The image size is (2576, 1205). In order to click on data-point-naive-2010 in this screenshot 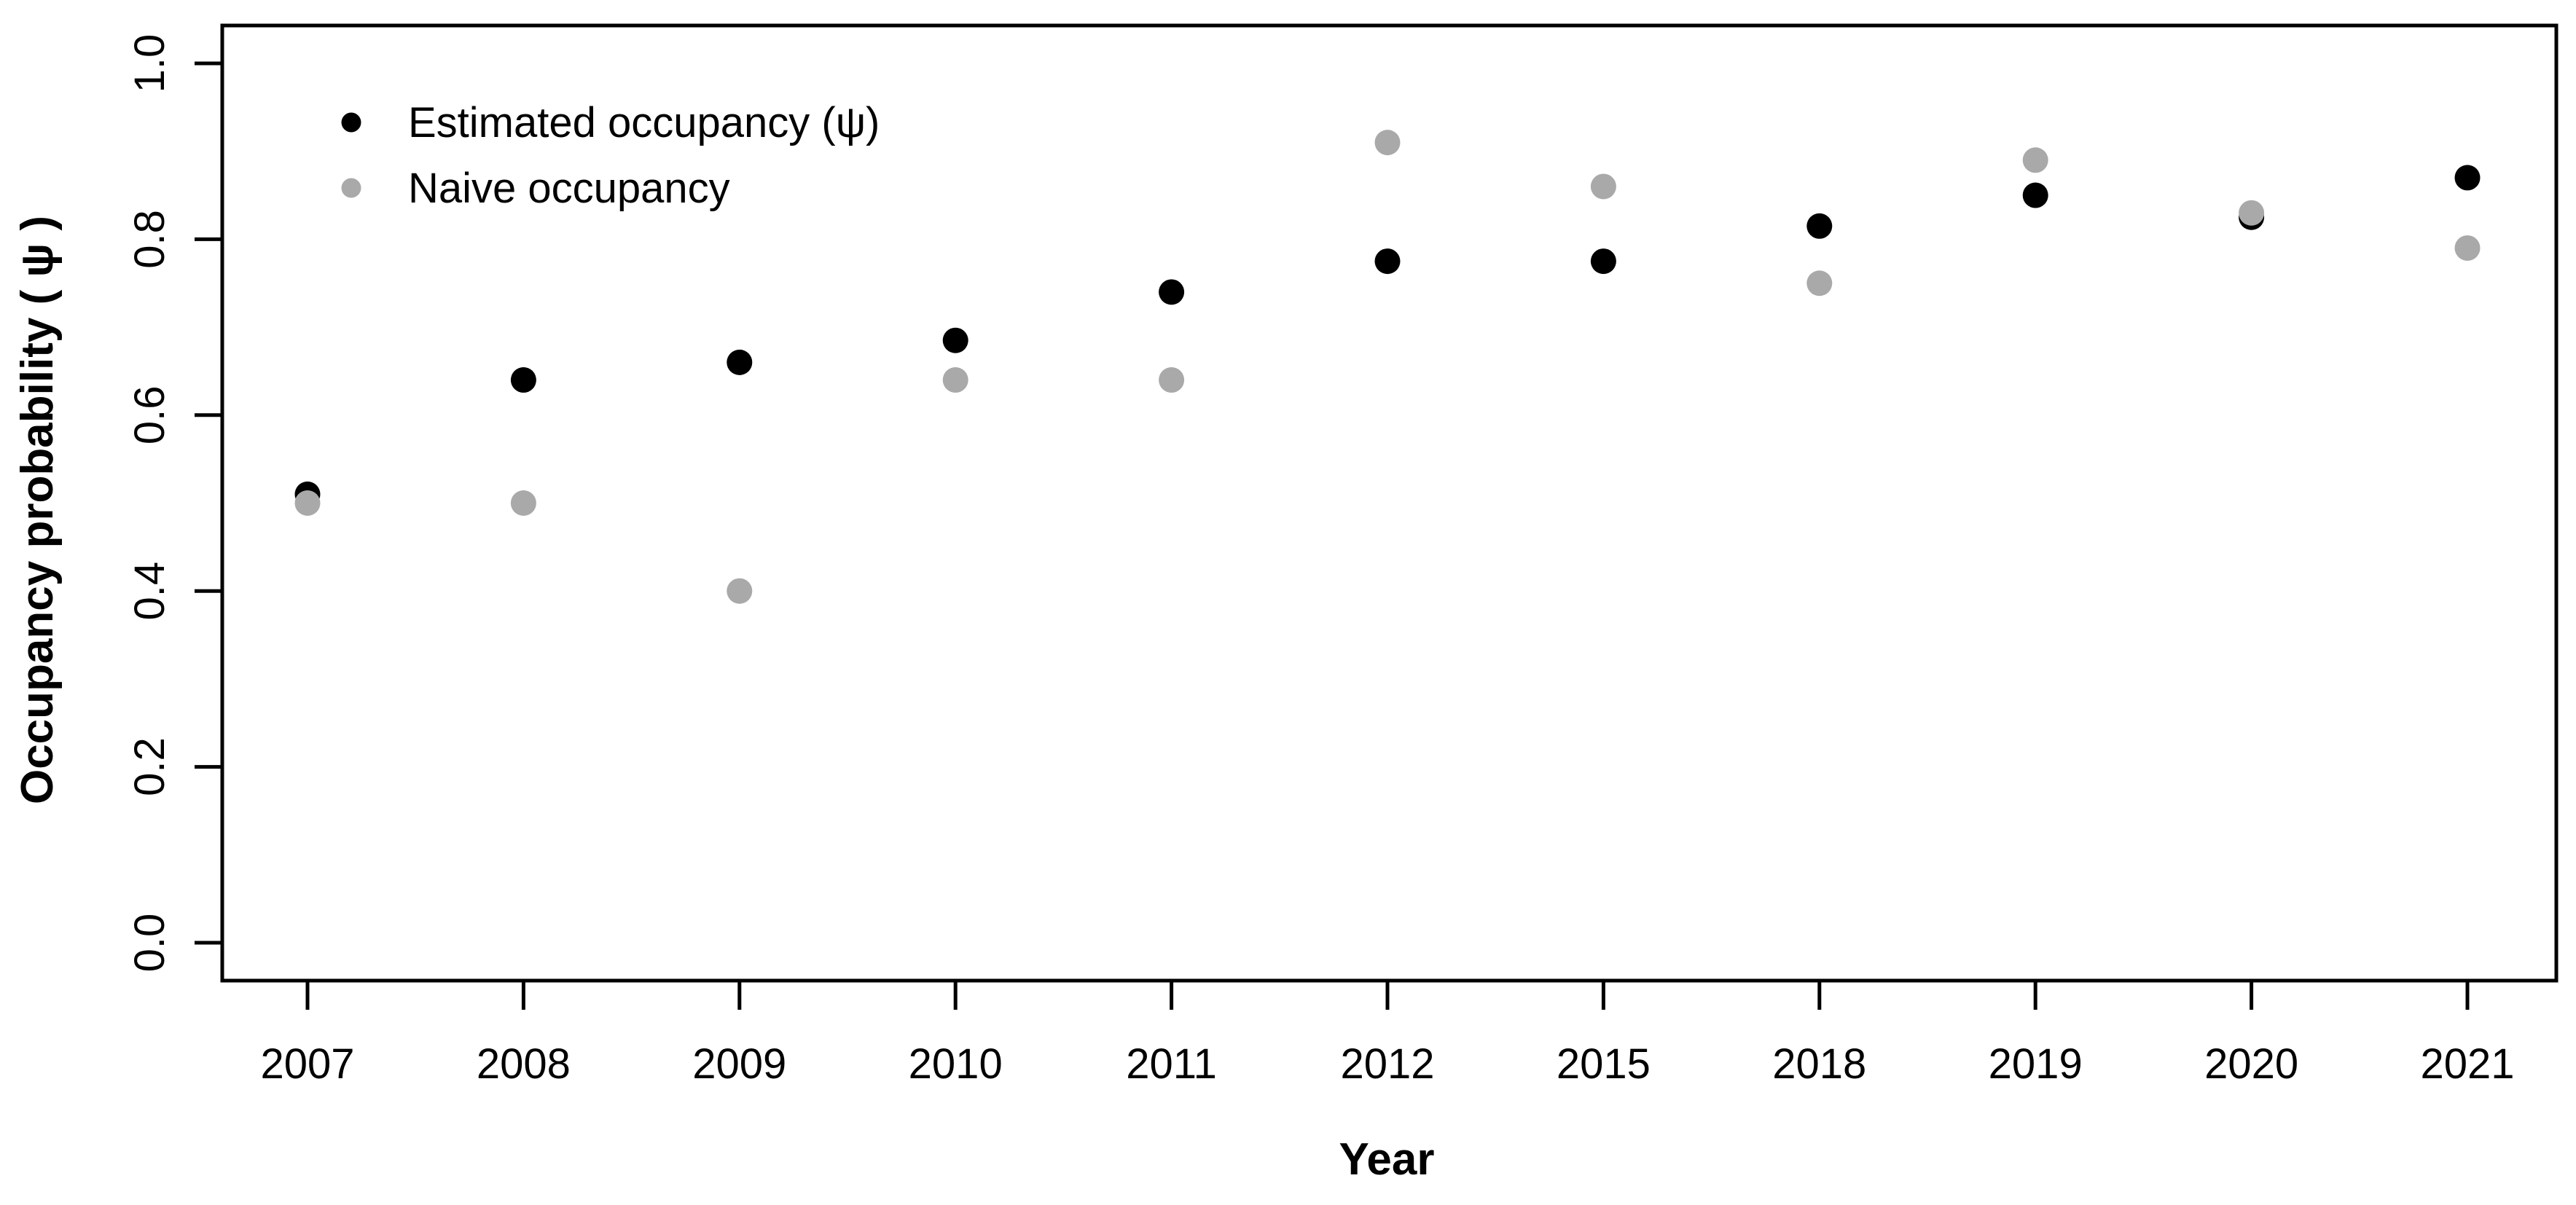, I will do `click(955, 380)`.